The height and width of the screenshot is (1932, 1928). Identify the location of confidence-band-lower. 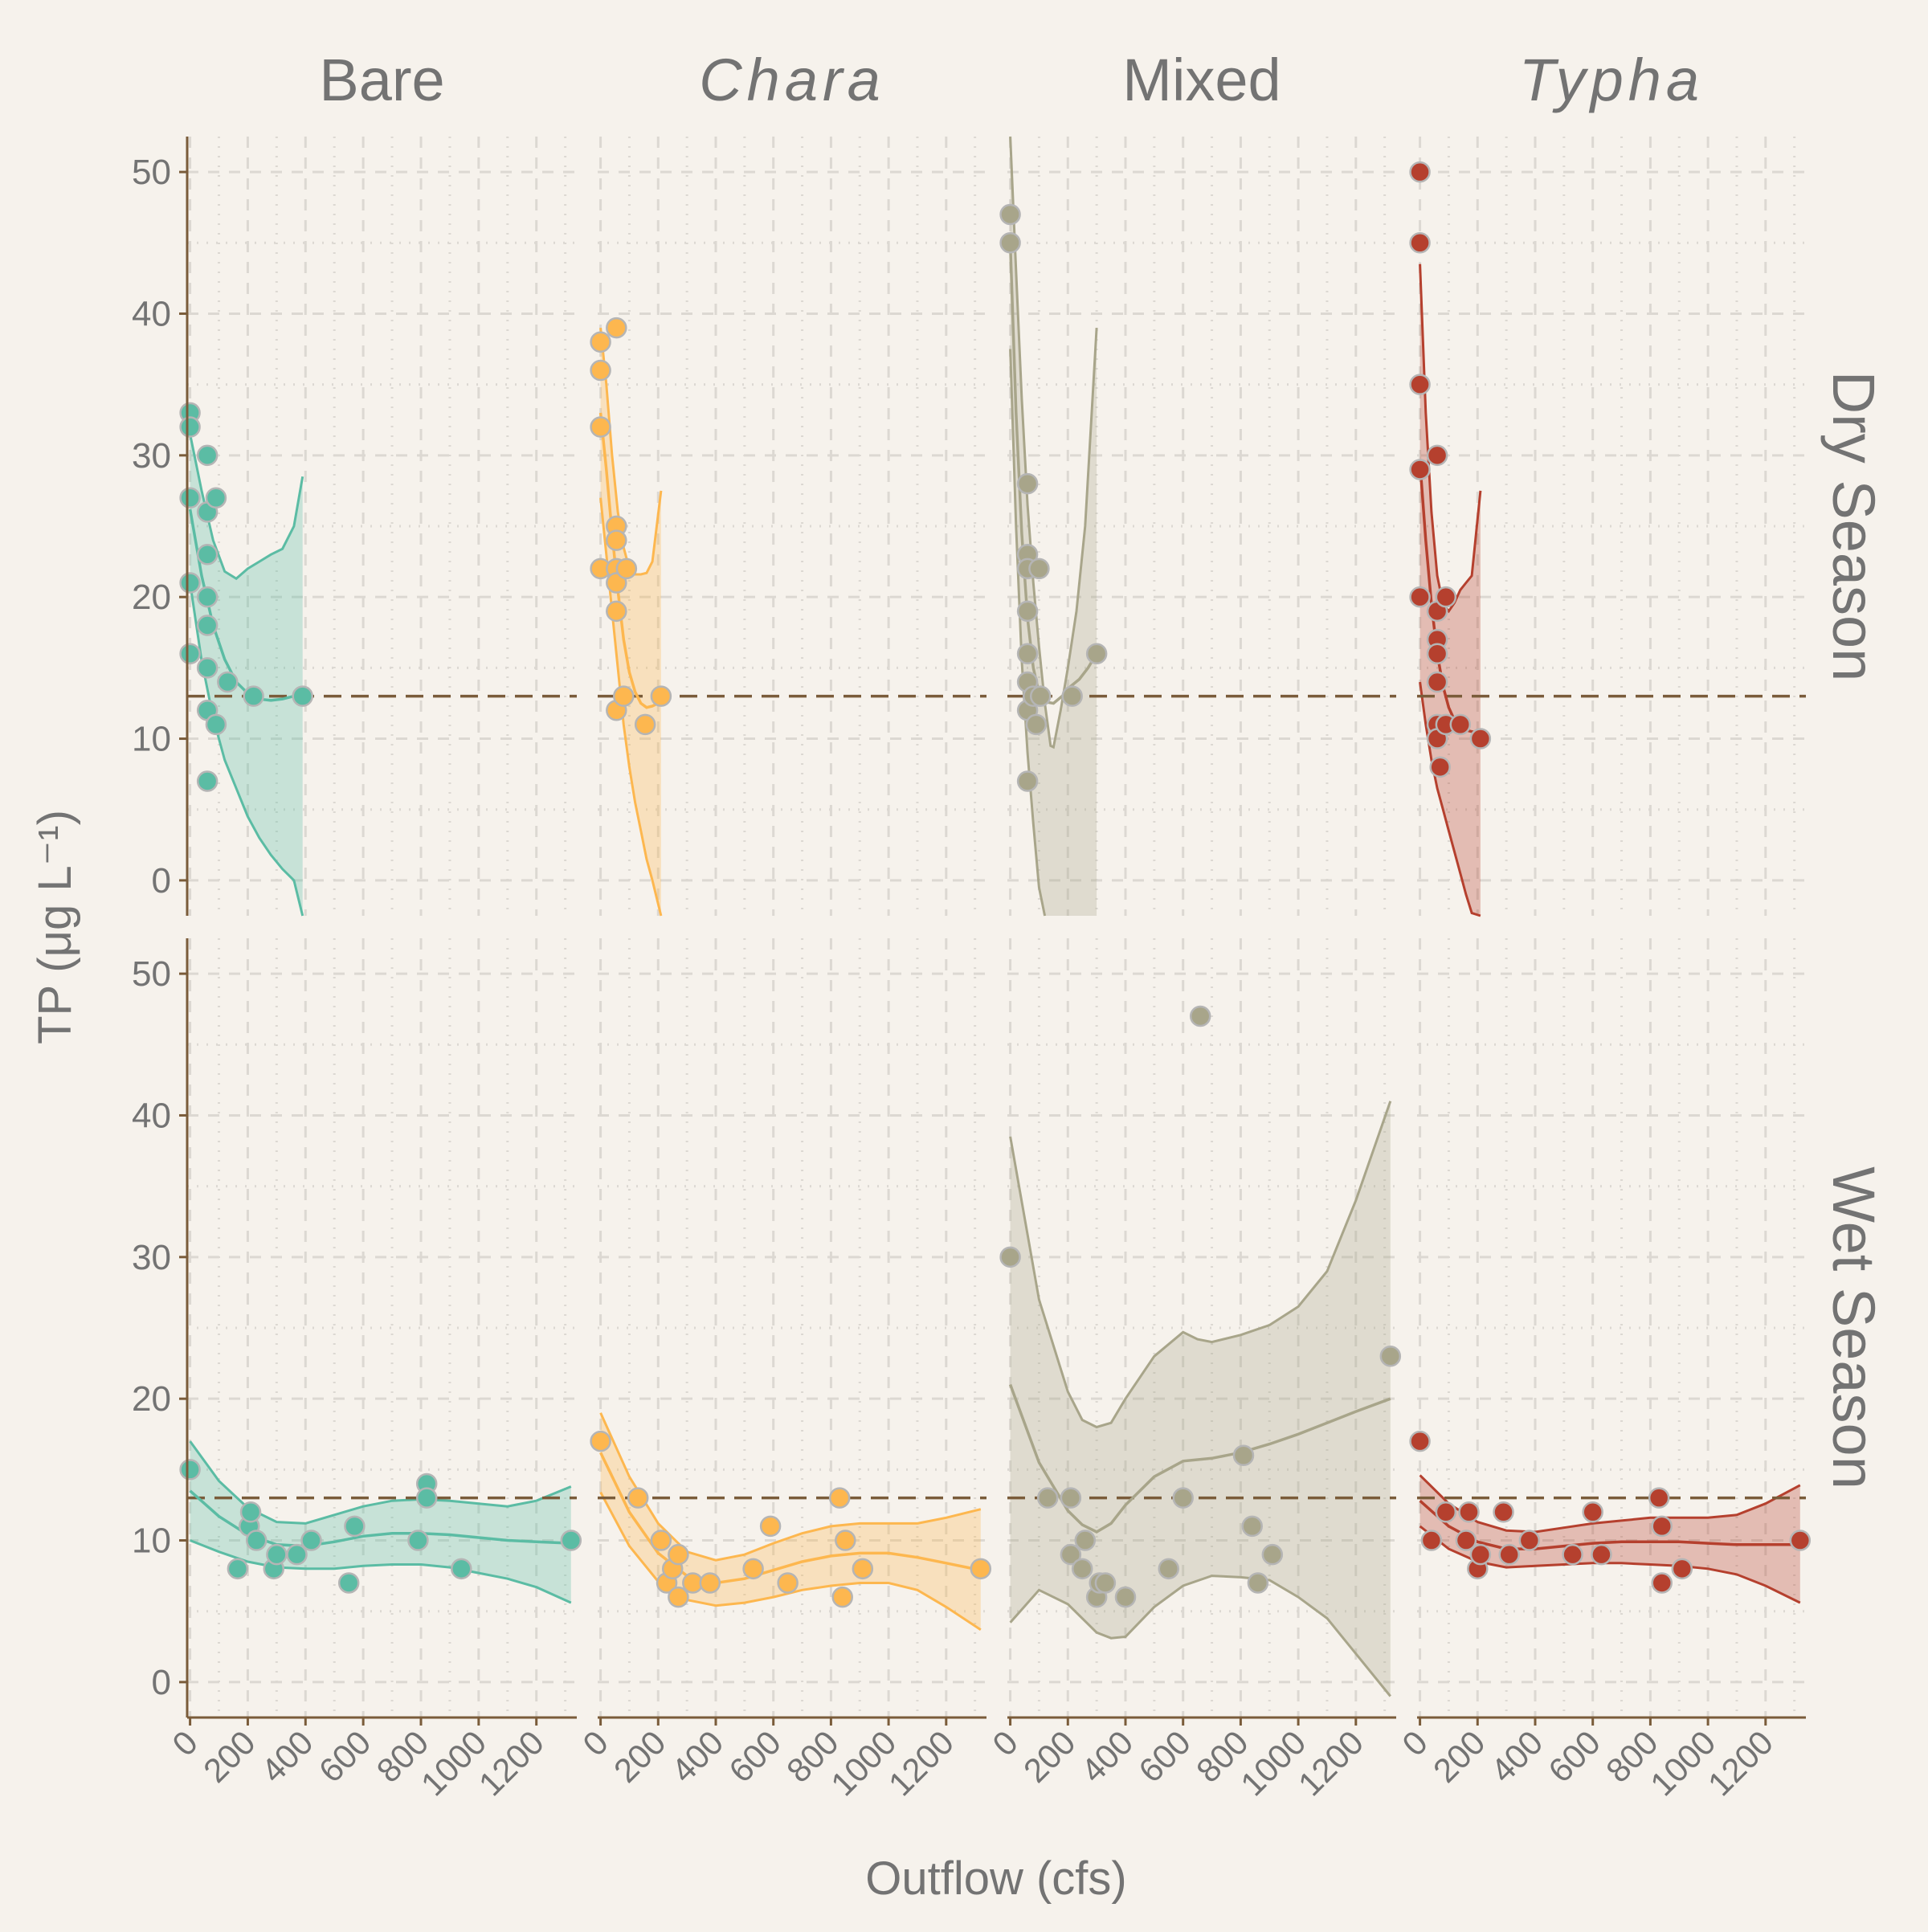
(246, 750).